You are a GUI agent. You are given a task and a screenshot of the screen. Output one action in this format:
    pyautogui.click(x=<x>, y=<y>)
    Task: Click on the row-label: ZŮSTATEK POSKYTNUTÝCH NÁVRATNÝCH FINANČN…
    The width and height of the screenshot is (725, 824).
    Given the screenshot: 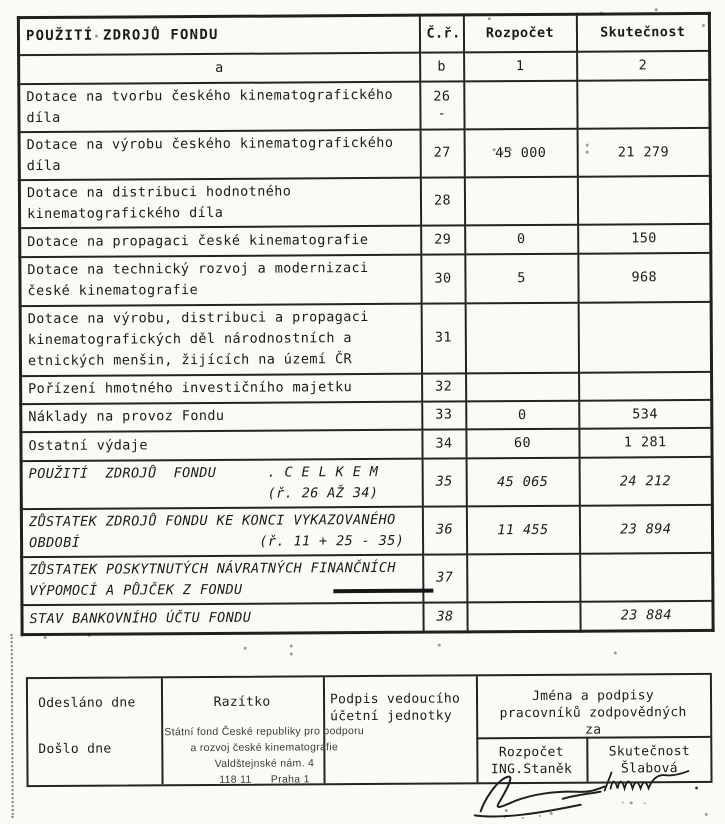 What is the action you would take?
    pyautogui.click(x=222, y=579)
    